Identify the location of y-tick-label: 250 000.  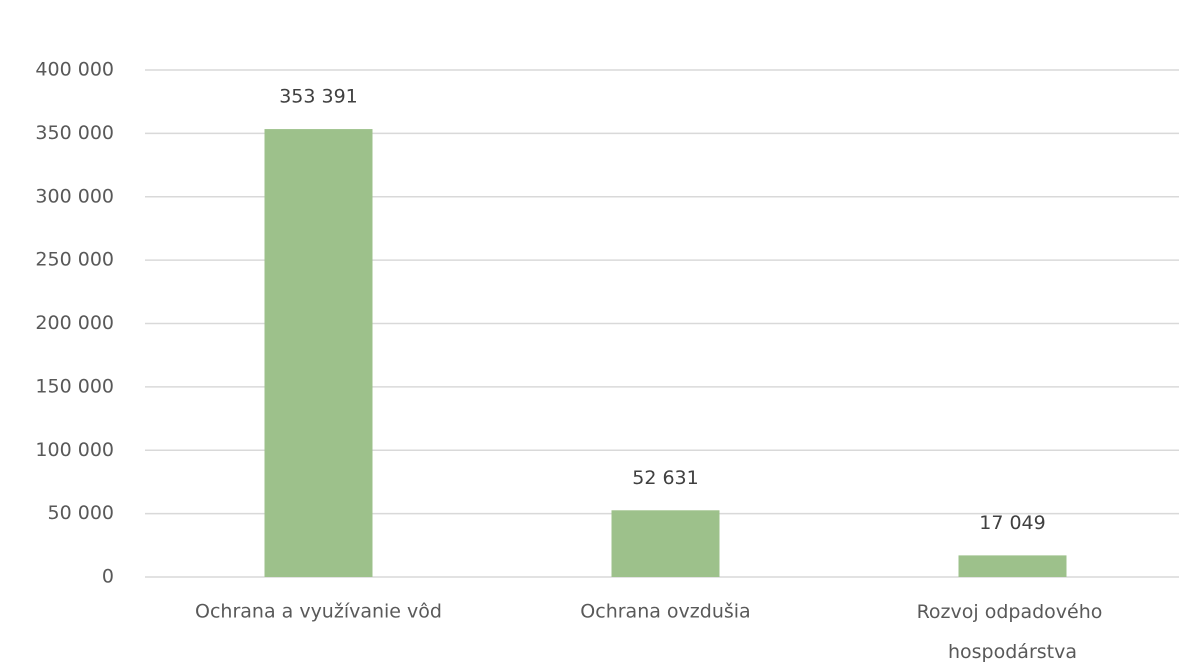
(74, 260).